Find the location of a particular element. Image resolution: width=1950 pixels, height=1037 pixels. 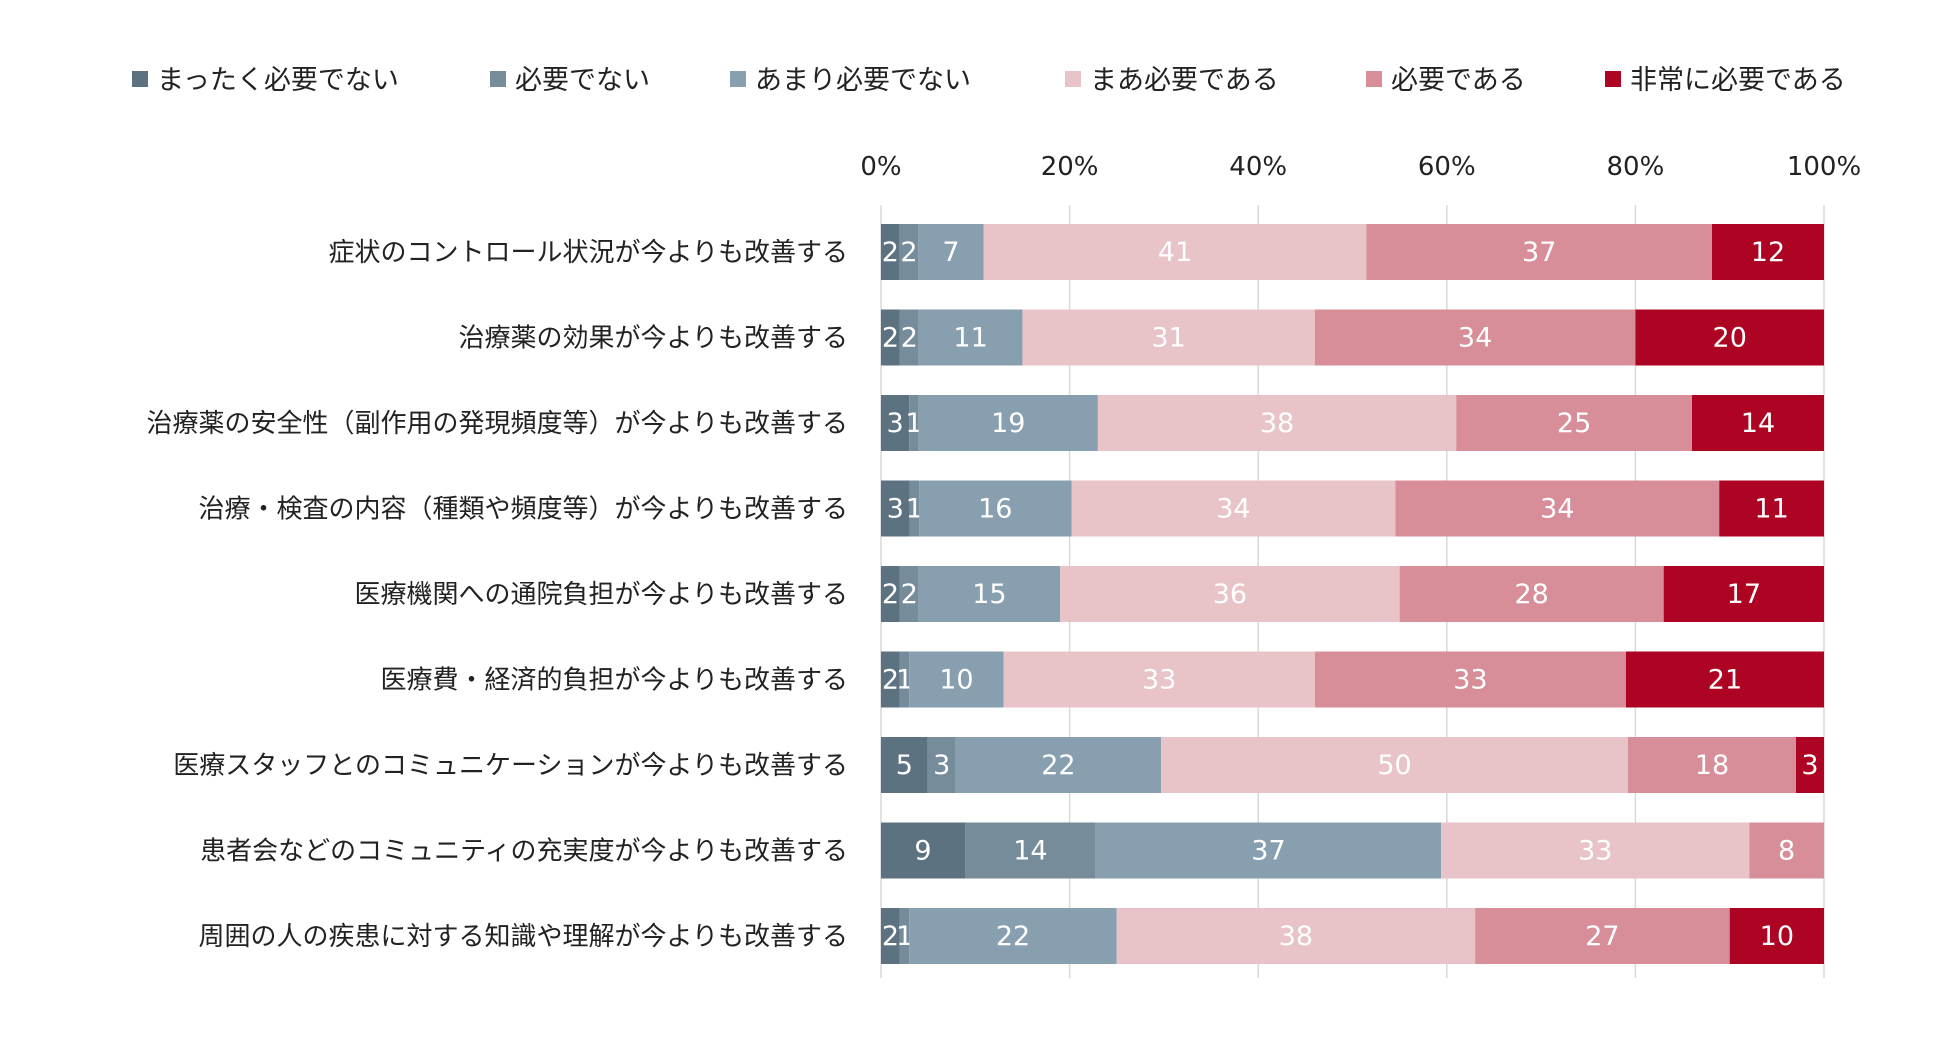

legend-item: 必要でない is located at coordinates (570, 80).